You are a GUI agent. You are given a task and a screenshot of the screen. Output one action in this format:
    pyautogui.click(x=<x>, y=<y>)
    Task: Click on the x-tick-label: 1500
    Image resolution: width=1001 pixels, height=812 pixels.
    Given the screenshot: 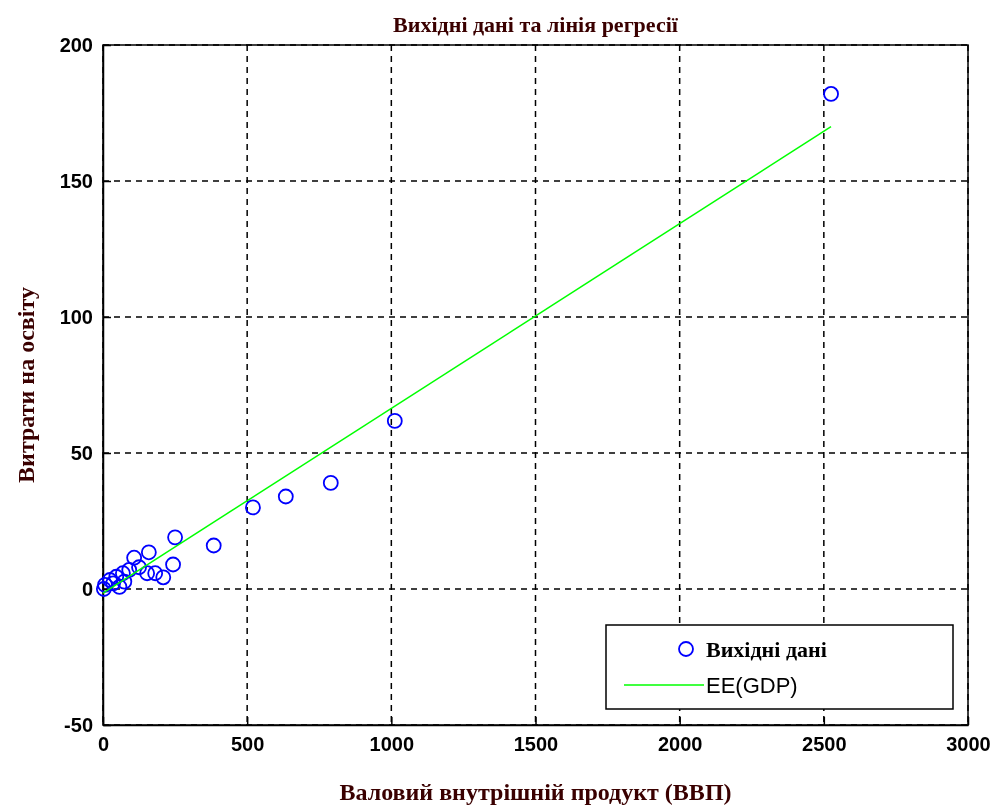 What is the action you would take?
    pyautogui.click(x=536, y=744)
    